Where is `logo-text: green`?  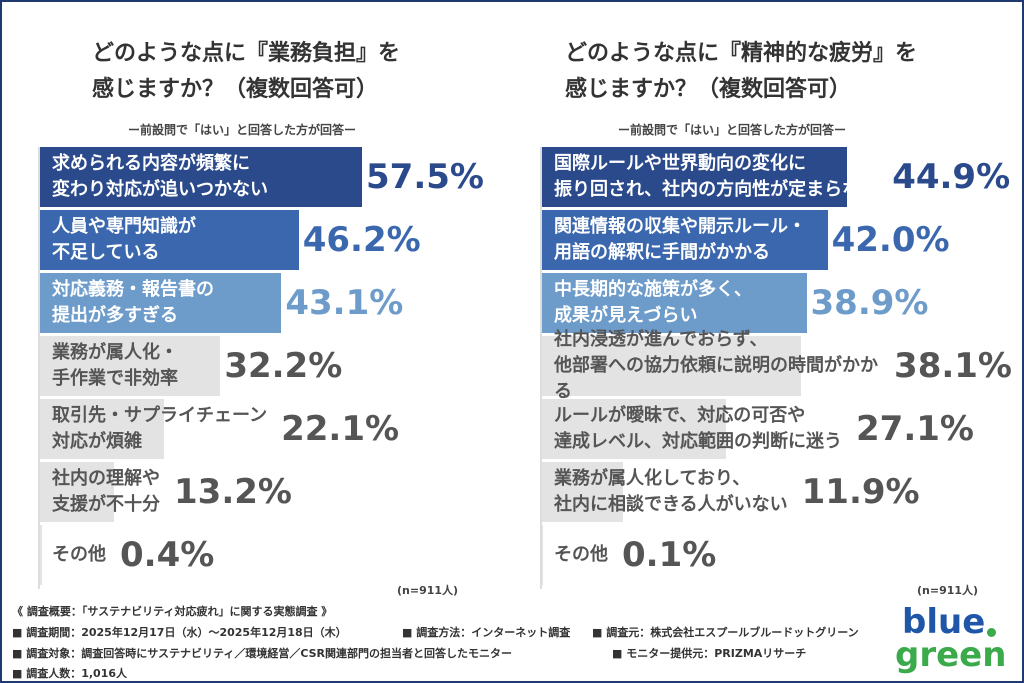
logo-text: green is located at coordinates (951, 655).